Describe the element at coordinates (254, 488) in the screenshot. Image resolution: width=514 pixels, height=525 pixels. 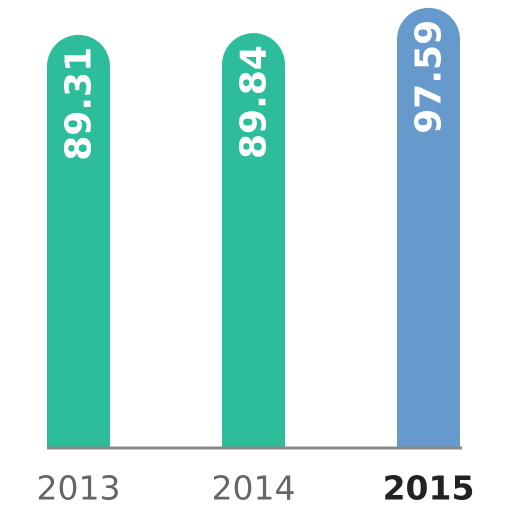
I see `x-tick-label: 2014` at that location.